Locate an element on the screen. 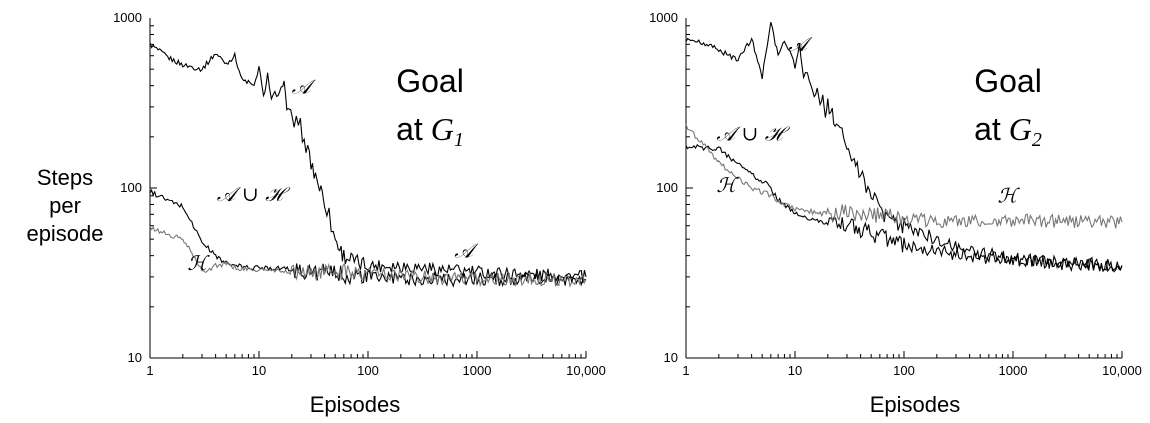  panel-title-line-2: at G2 is located at coordinates (1008, 131).